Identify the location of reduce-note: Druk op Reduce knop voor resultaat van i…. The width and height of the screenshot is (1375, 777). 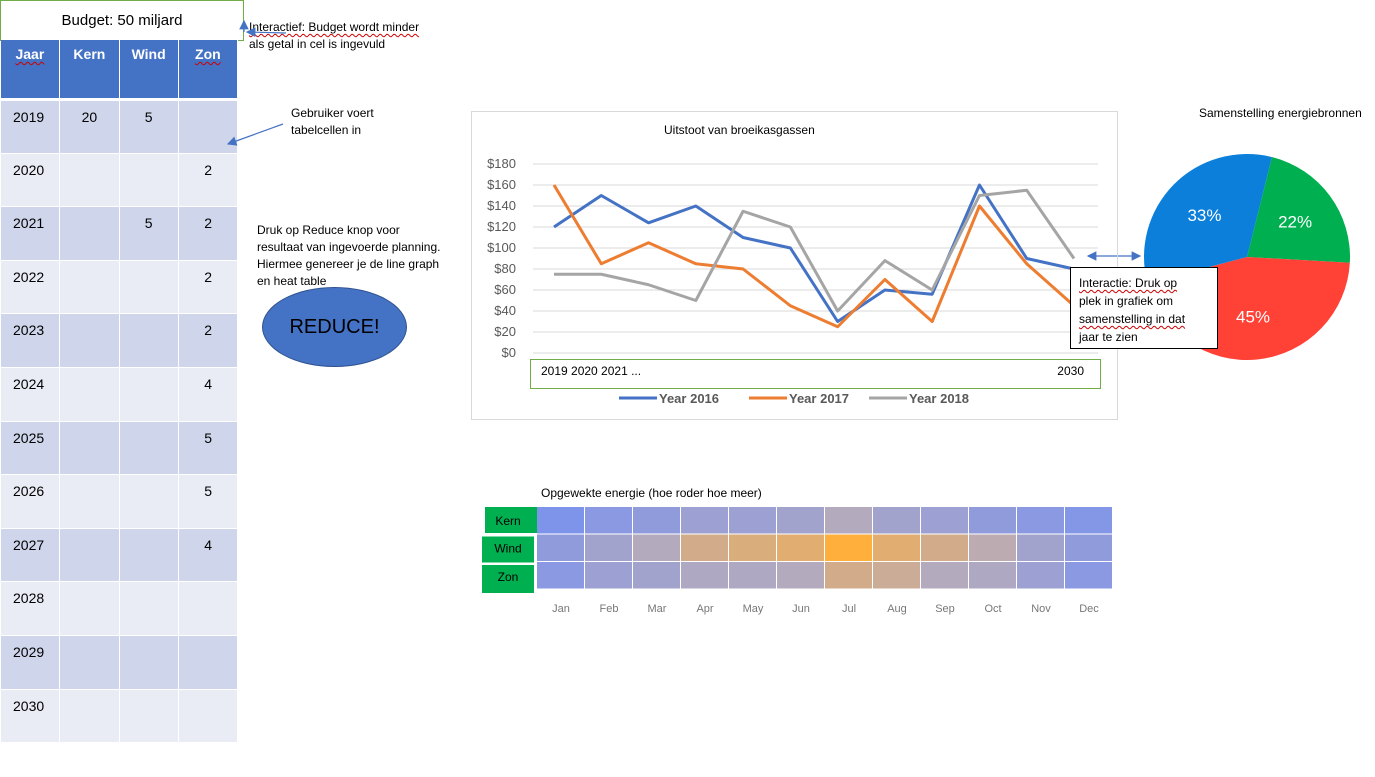
(349, 255).